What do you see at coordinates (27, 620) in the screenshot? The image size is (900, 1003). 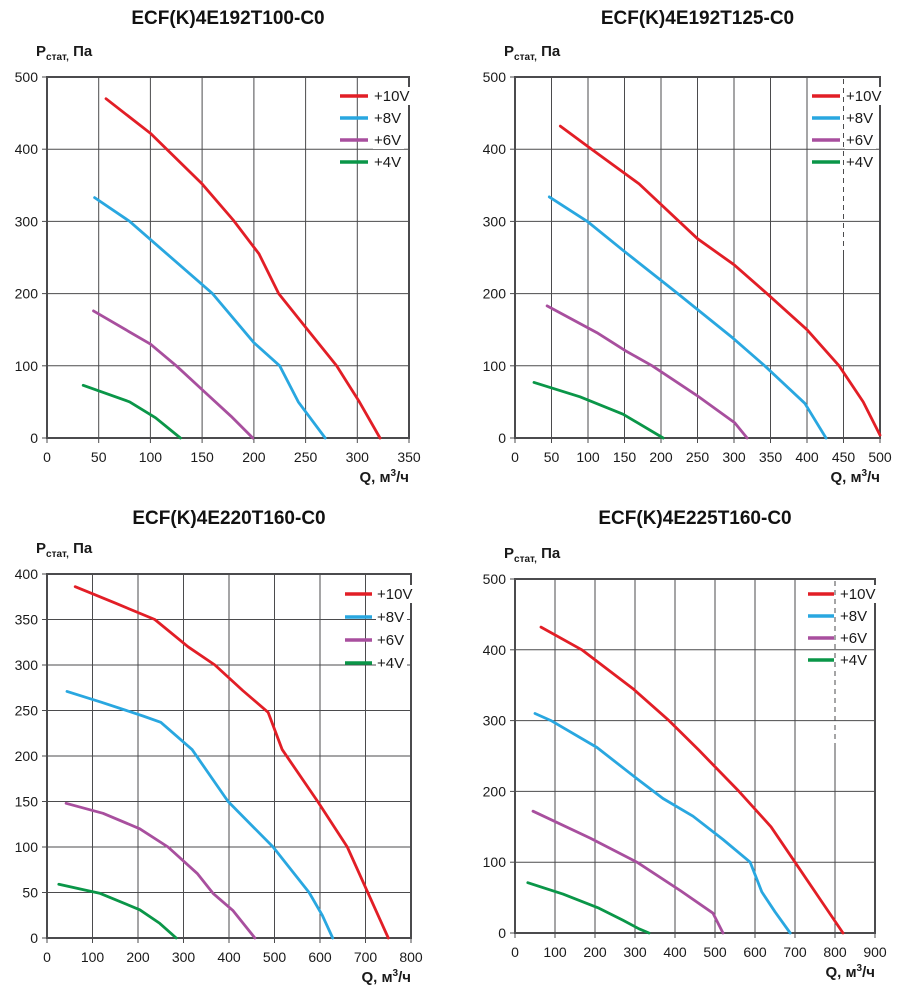 I see `y-tick-label: 350` at bounding box center [27, 620].